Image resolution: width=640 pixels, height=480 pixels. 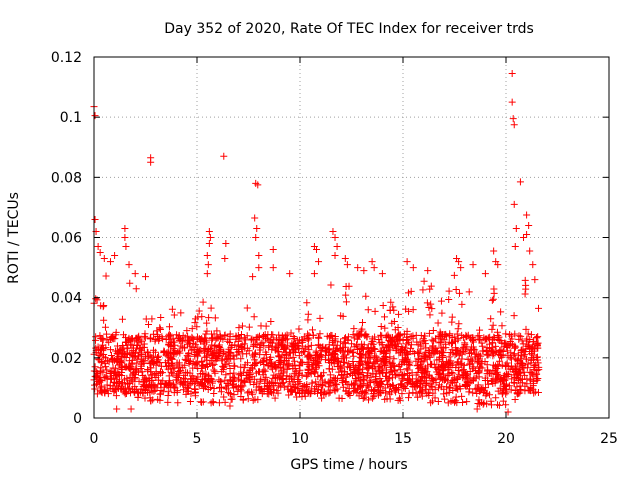 What do you see at coordinates (66, 178) in the screenshot?
I see `y-tick-label: 0.08` at bounding box center [66, 178].